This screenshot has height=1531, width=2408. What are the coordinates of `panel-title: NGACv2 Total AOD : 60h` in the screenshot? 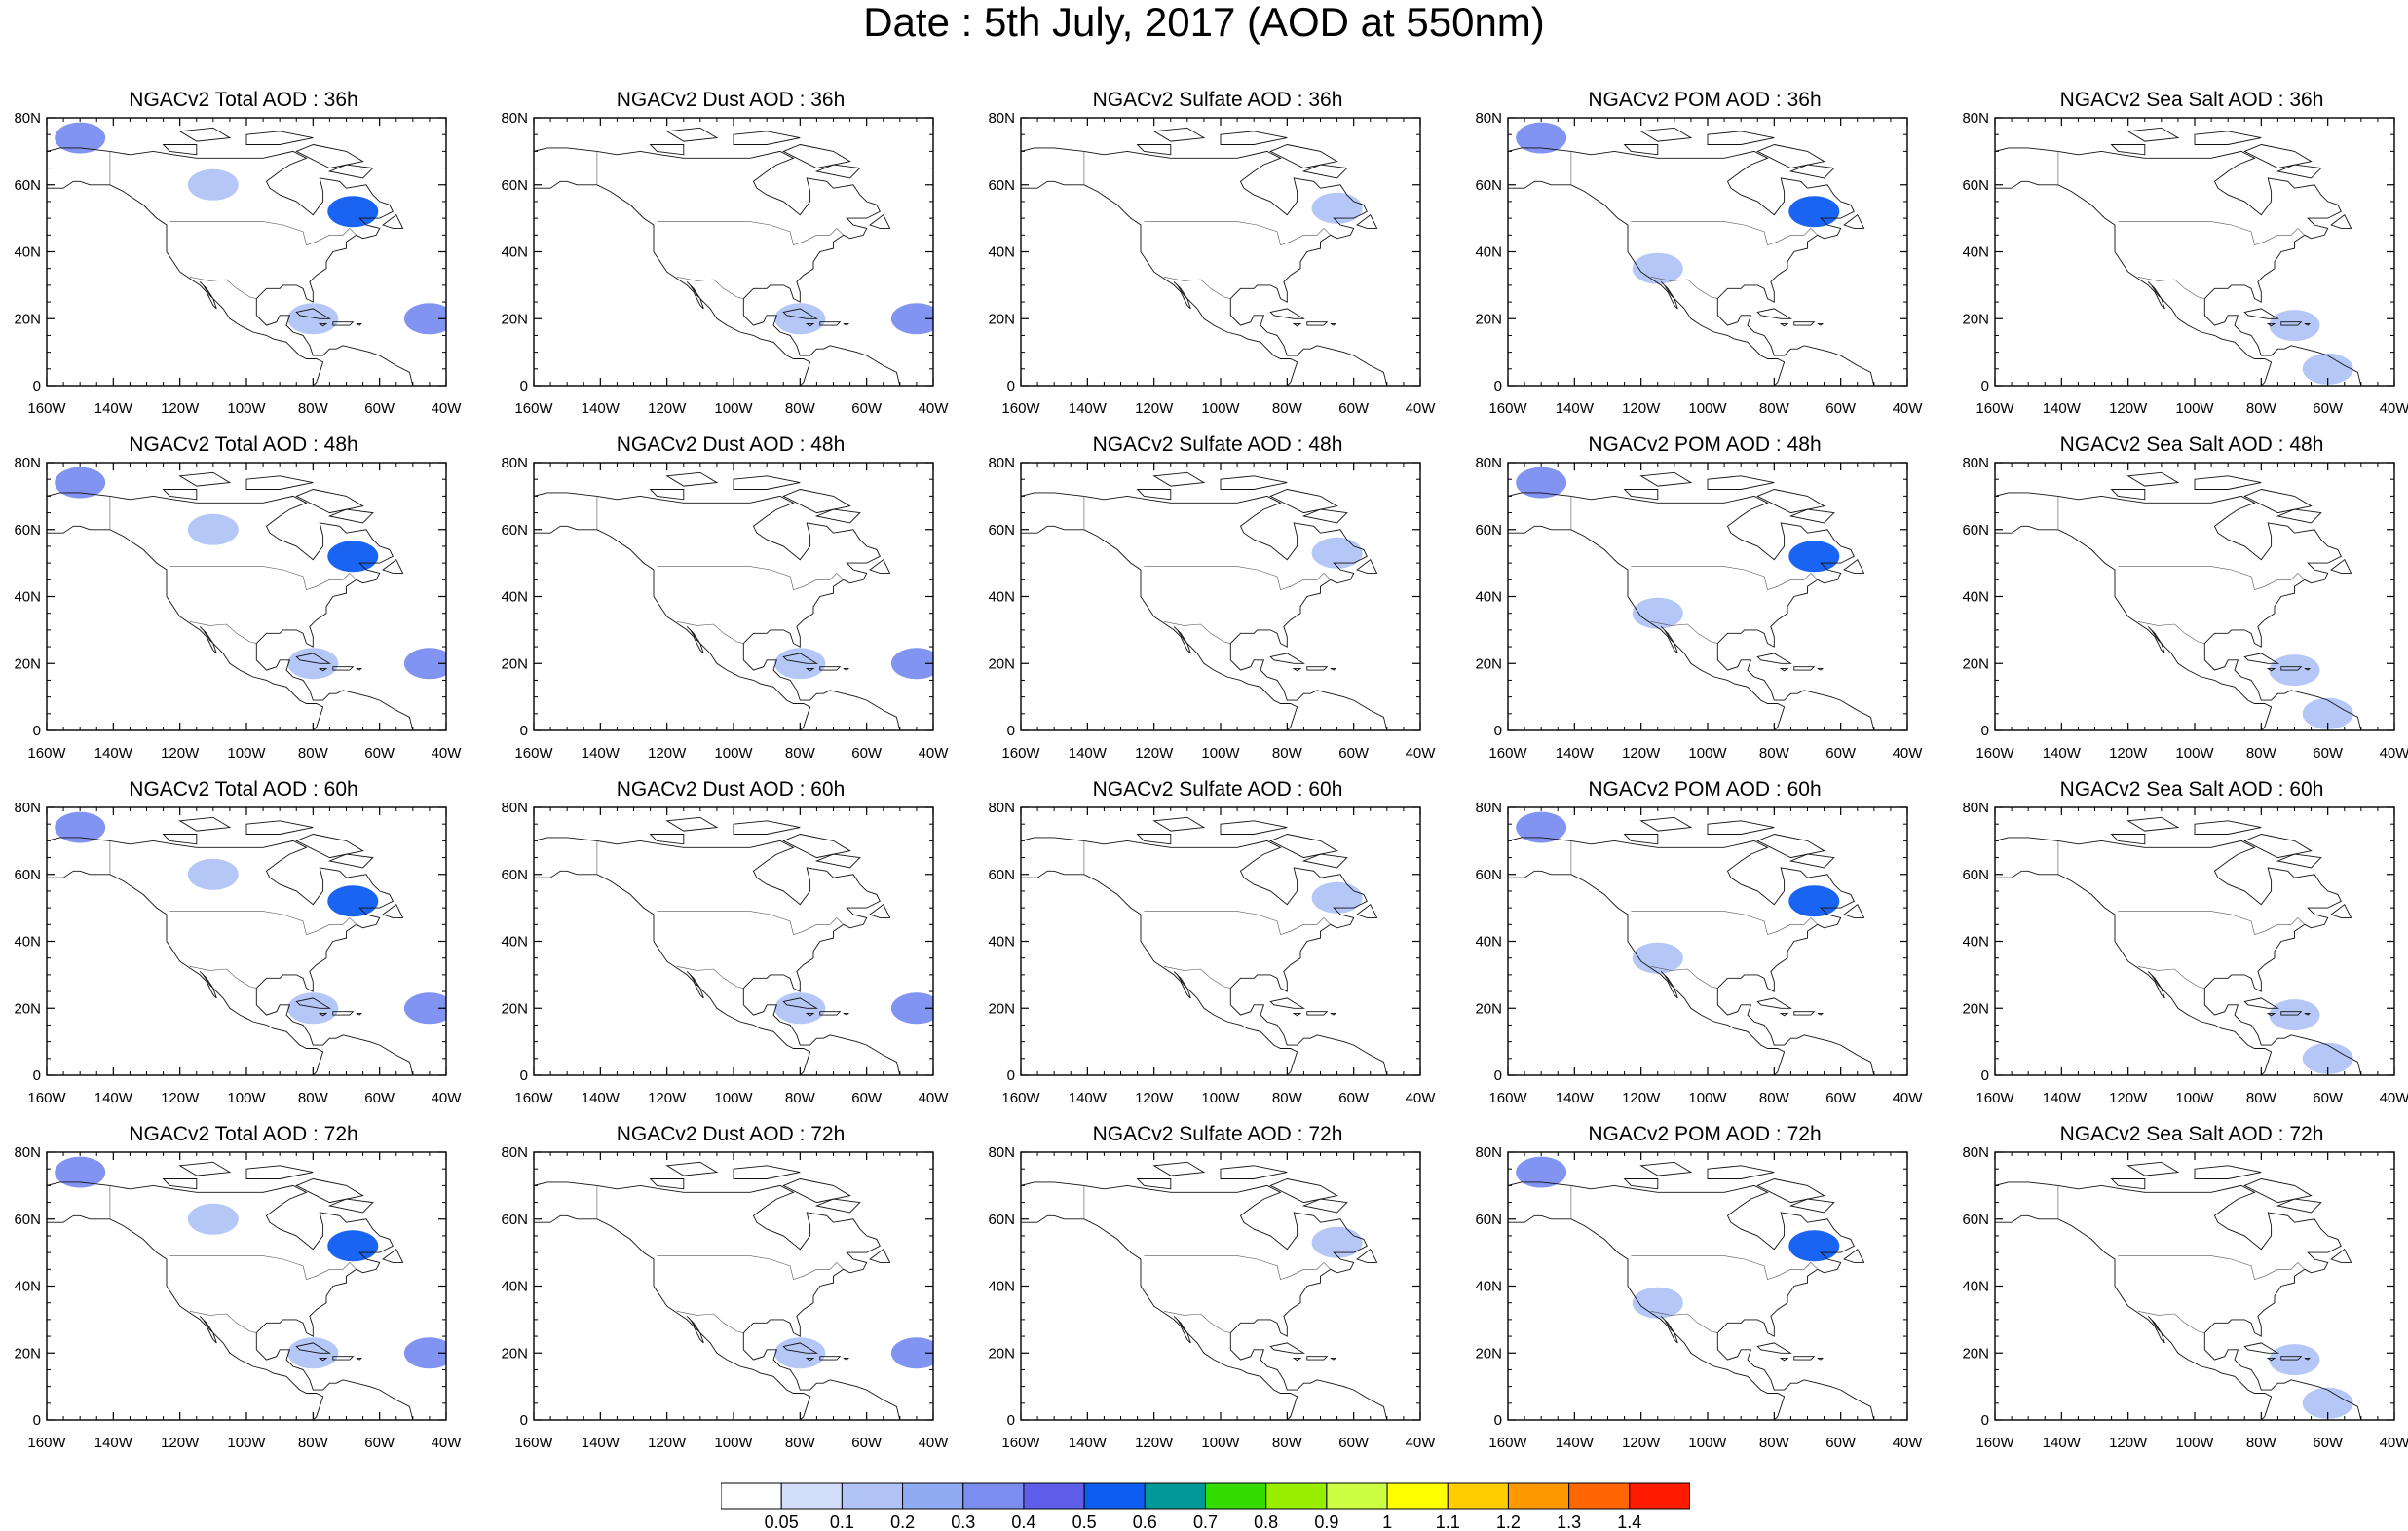 It's located at (243, 789).